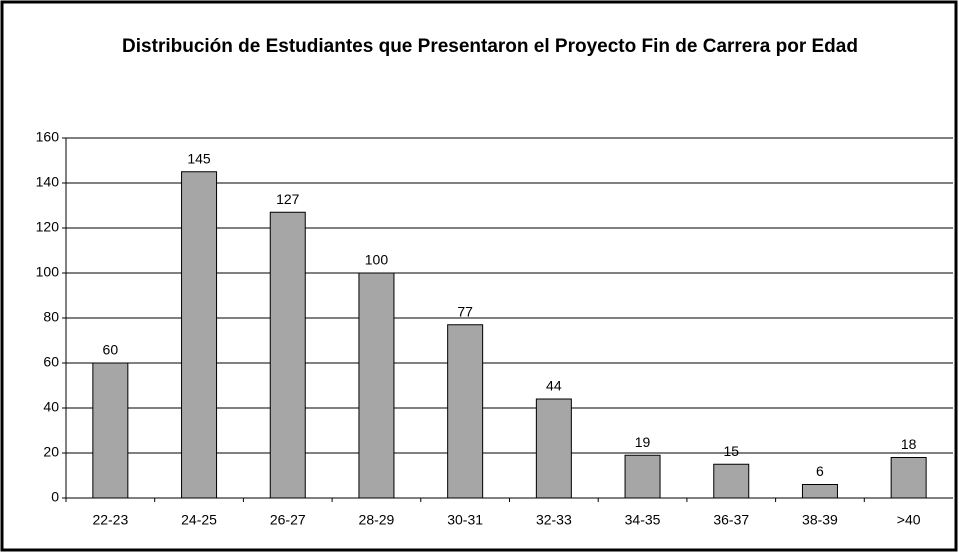 The height and width of the screenshot is (553, 959). What do you see at coordinates (199, 158) in the screenshot?
I see `data-label: 145` at bounding box center [199, 158].